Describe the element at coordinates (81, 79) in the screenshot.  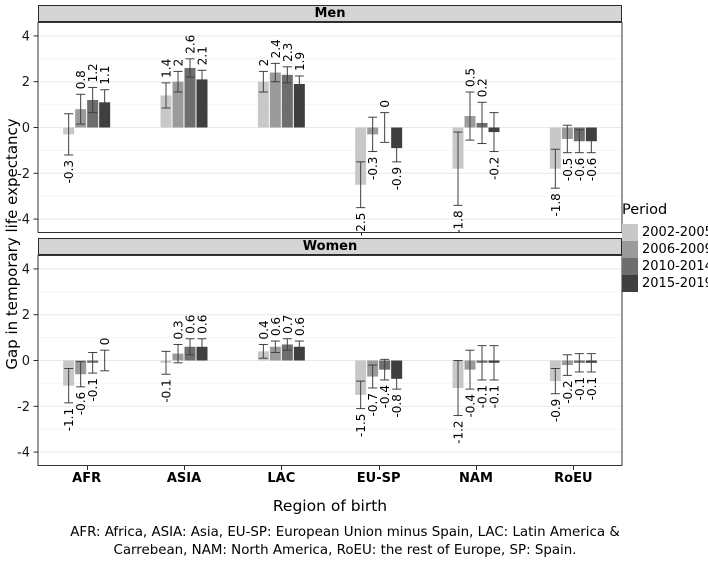
I see `value-label: 0.8` at that location.